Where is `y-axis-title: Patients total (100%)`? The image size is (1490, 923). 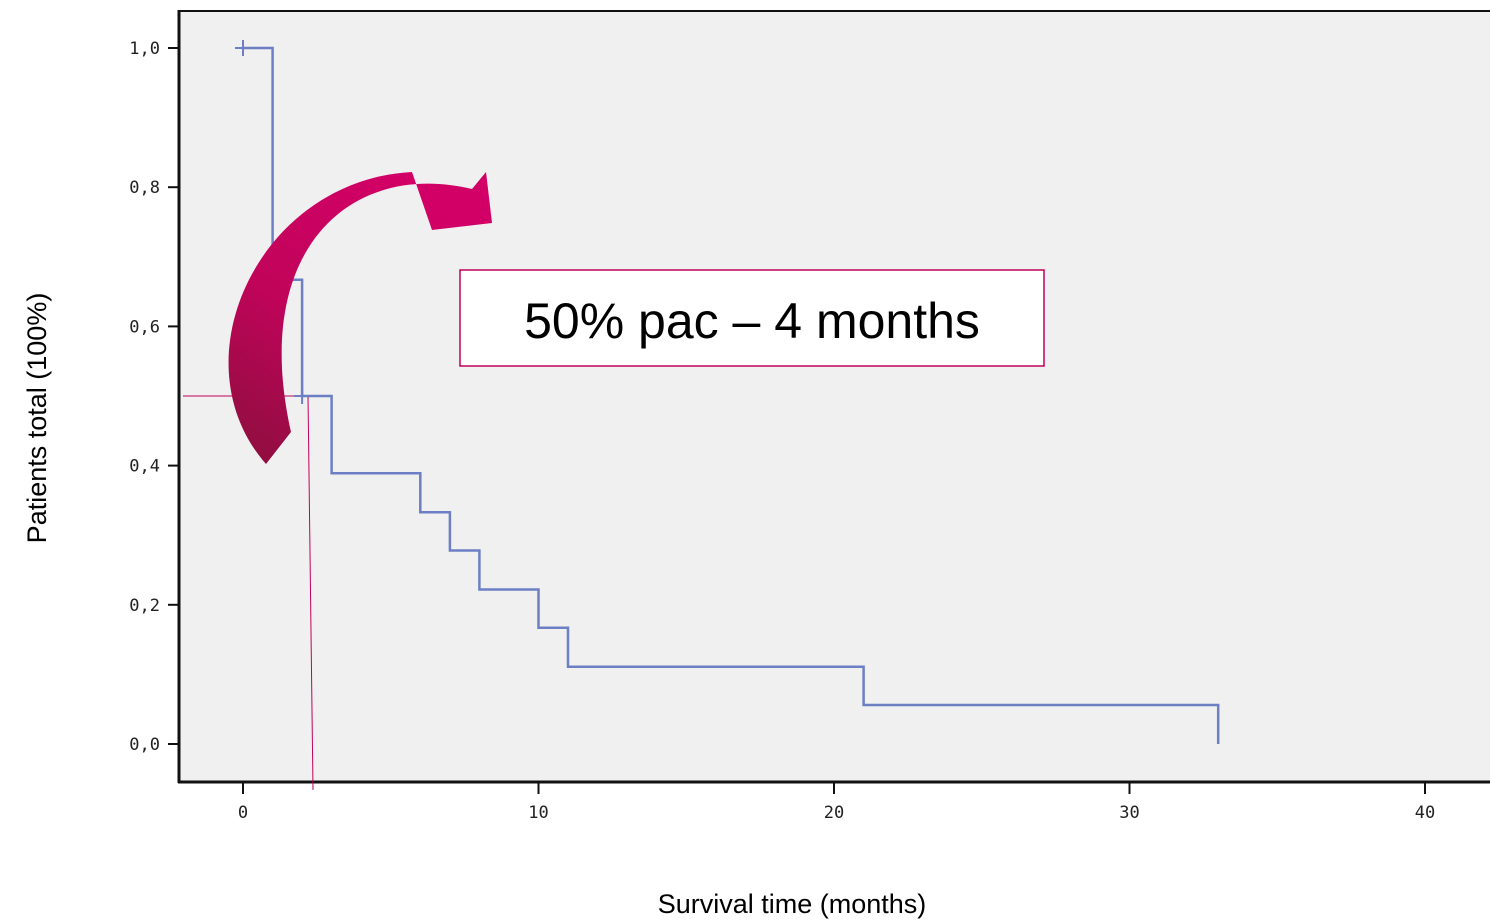
y-axis-title: Patients total (100%) is located at coordinates (37, 418).